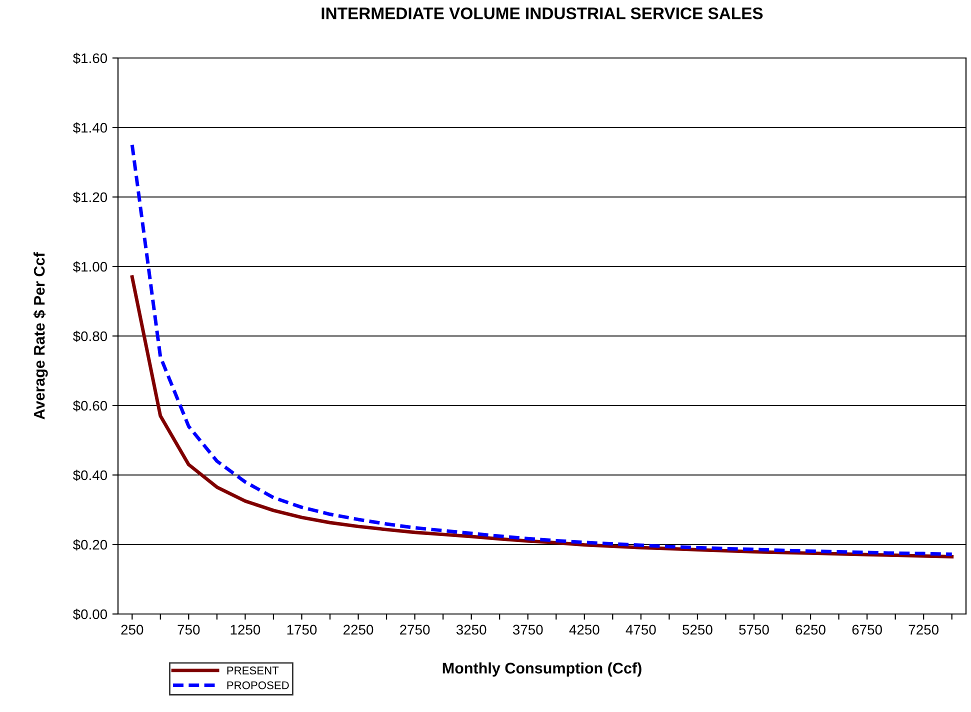 This screenshot has height=712, width=971. I want to click on x-tick-label: 1250, so click(245, 629).